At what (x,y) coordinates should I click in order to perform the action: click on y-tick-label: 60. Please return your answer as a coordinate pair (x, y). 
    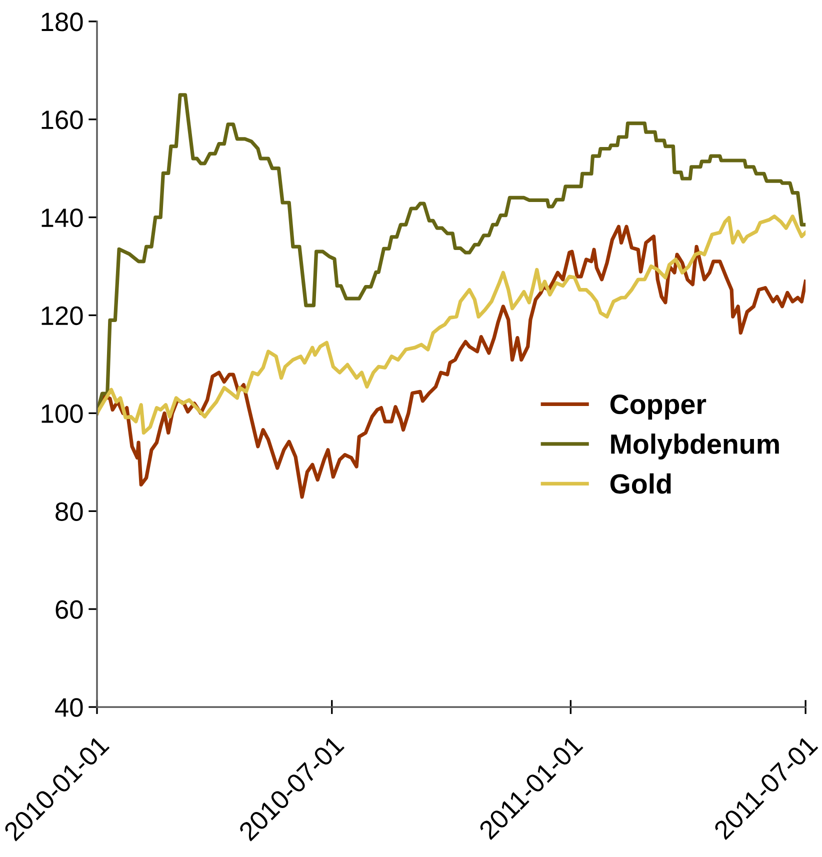
    Looking at the image, I should click on (69, 609).